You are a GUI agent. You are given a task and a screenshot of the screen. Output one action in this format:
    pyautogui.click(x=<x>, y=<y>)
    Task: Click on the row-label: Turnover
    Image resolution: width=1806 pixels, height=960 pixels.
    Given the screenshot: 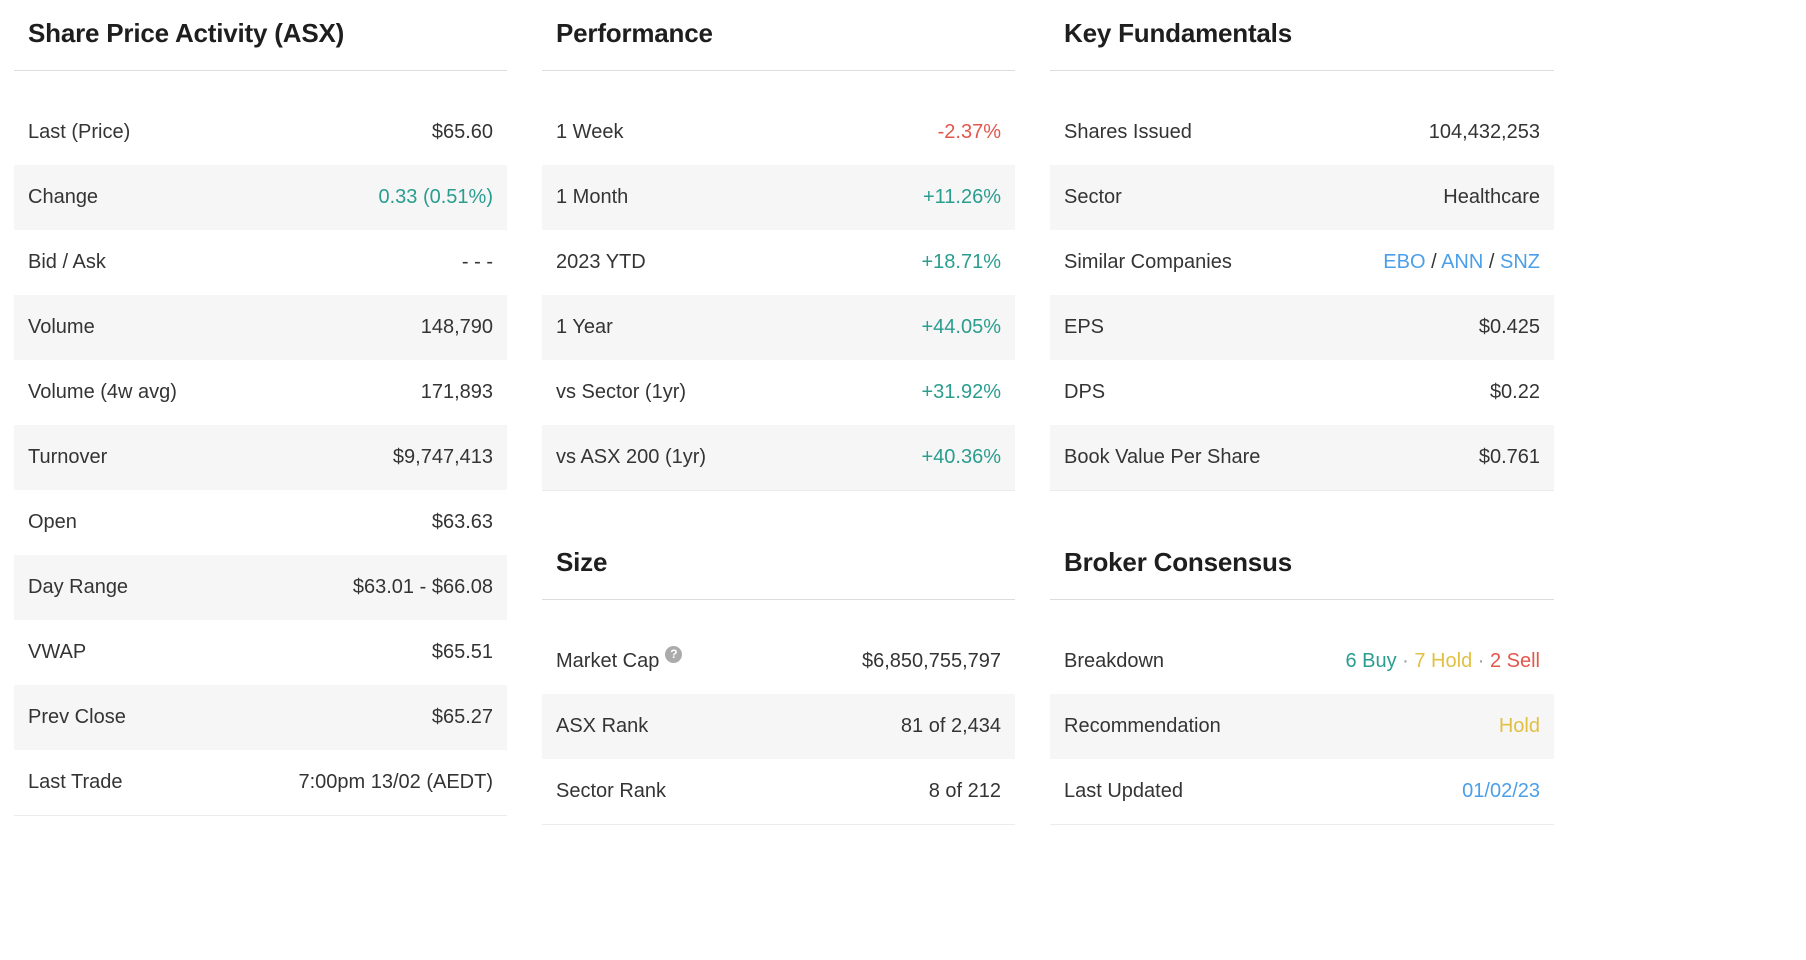 What is the action you would take?
    pyautogui.click(x=68, y=457)
    